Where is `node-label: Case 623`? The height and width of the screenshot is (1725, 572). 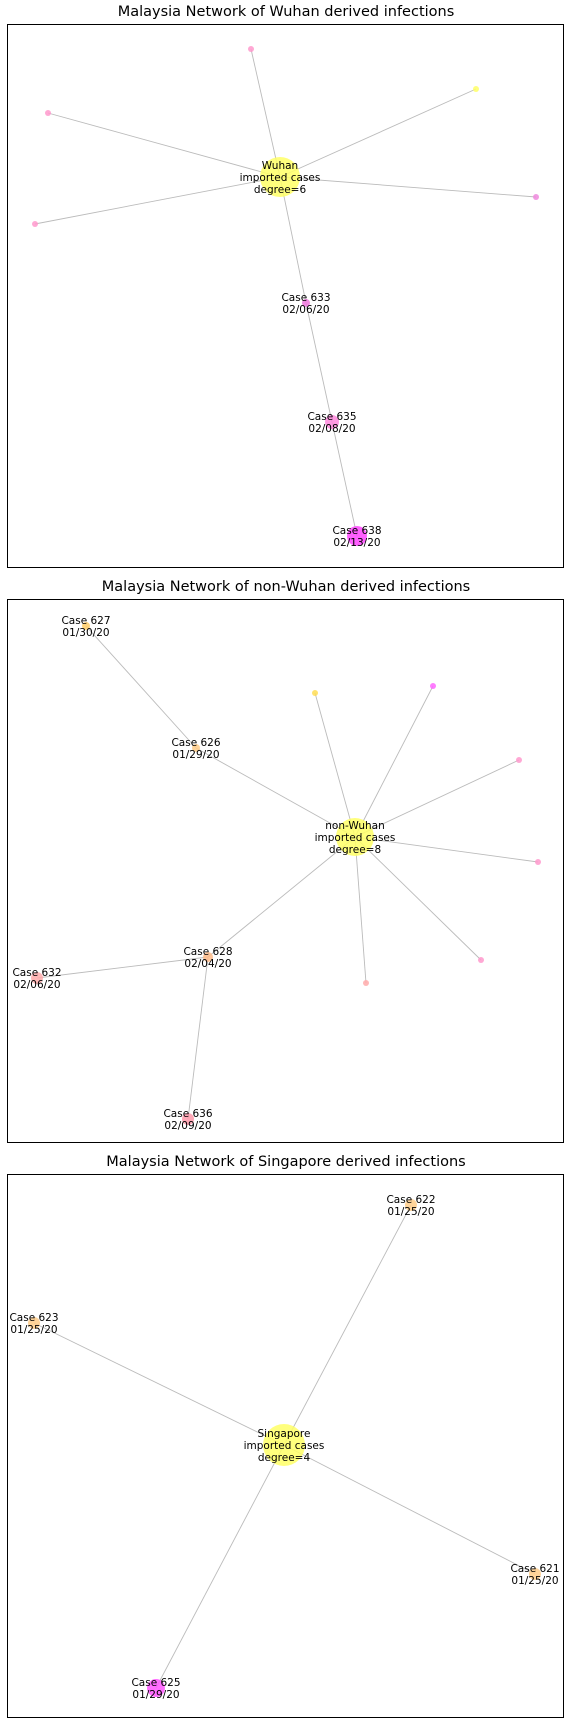
node-label: Case 623 is located at coordinates (33, 1318).